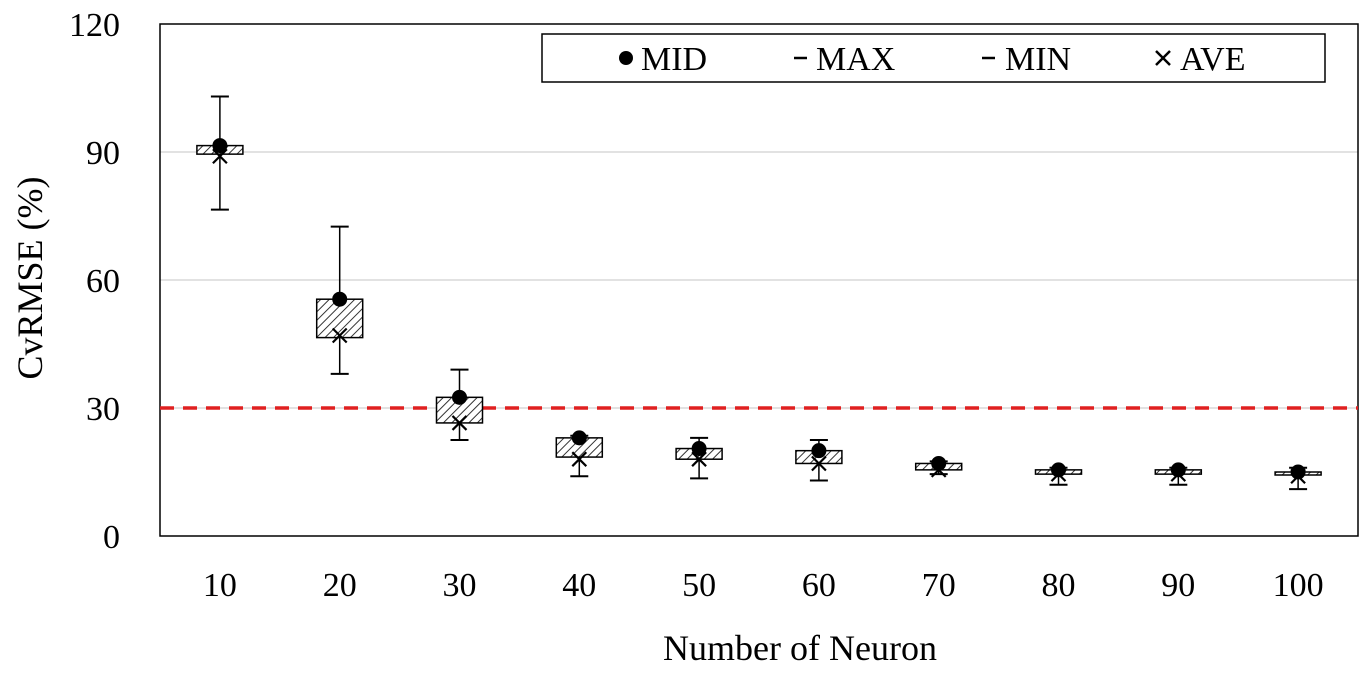 This screenshot has width=1372, height=674. What do you see at coordinates (1178, 585) in the screenshot?
I see `x-tick-label: 90` at bounding box center [1178, 585].